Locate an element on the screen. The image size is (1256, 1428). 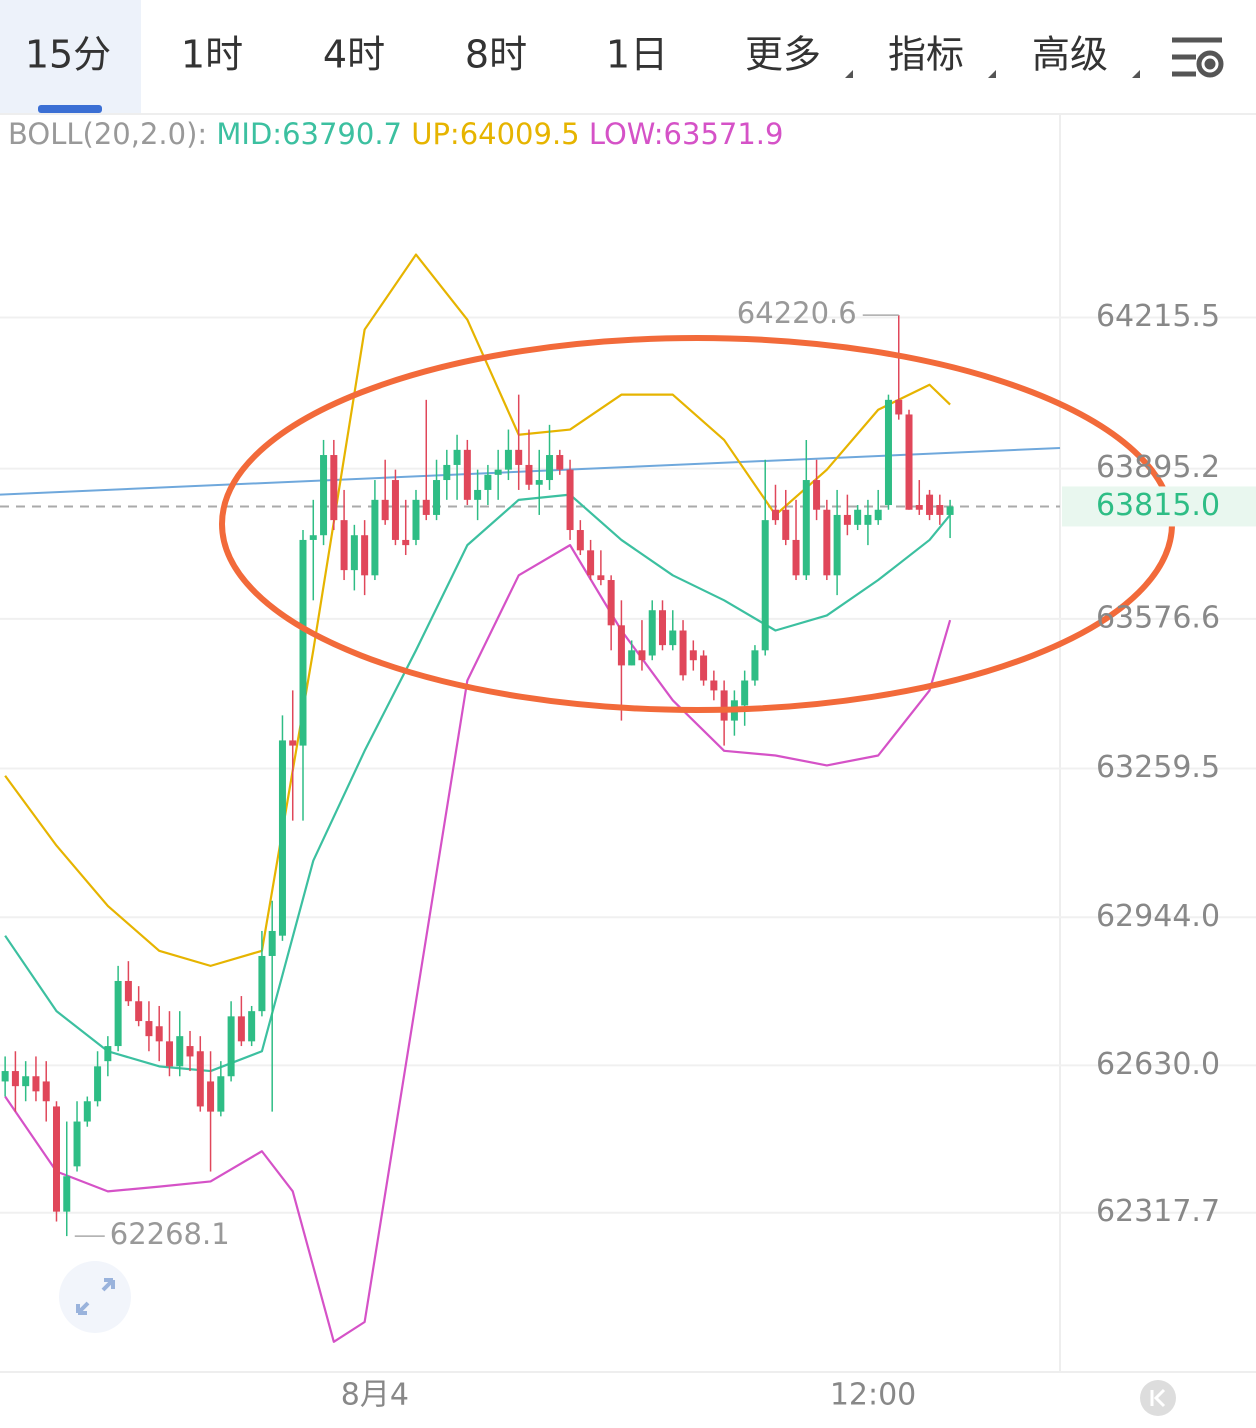
expand-button is located at coordinates (95, 1297).